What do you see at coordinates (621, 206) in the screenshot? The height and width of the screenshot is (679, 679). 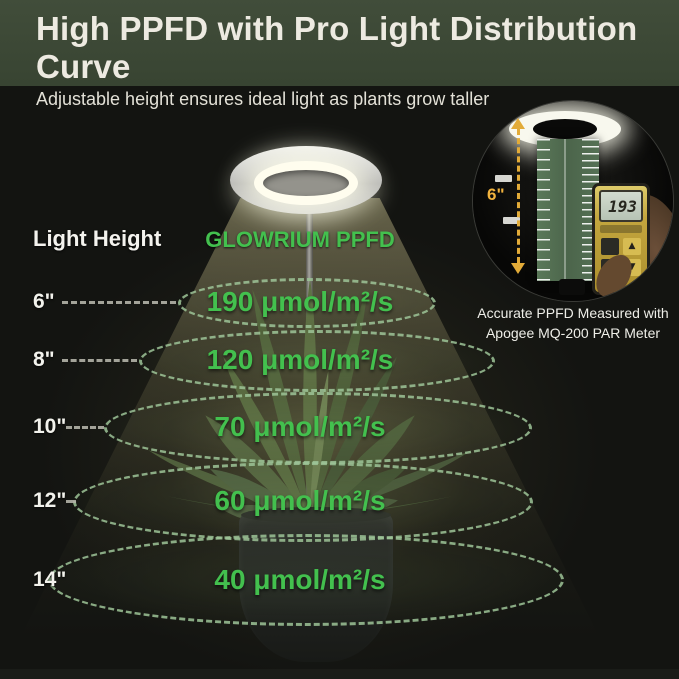 I see `meter-lcd-display: 193` at bounding box center [621, 206].